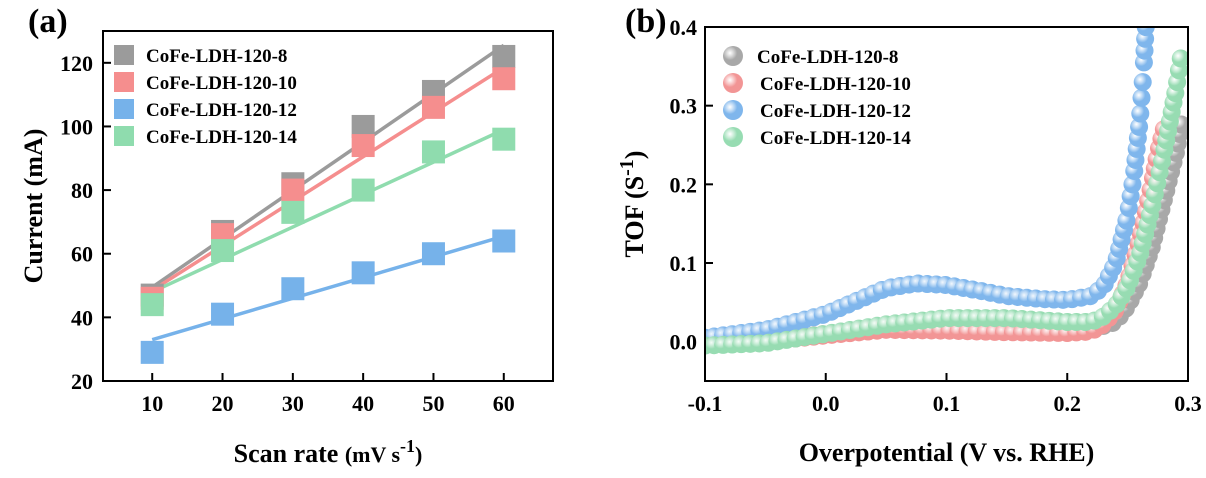  I want to click on x-tick-label: 60, so click(504, 403).